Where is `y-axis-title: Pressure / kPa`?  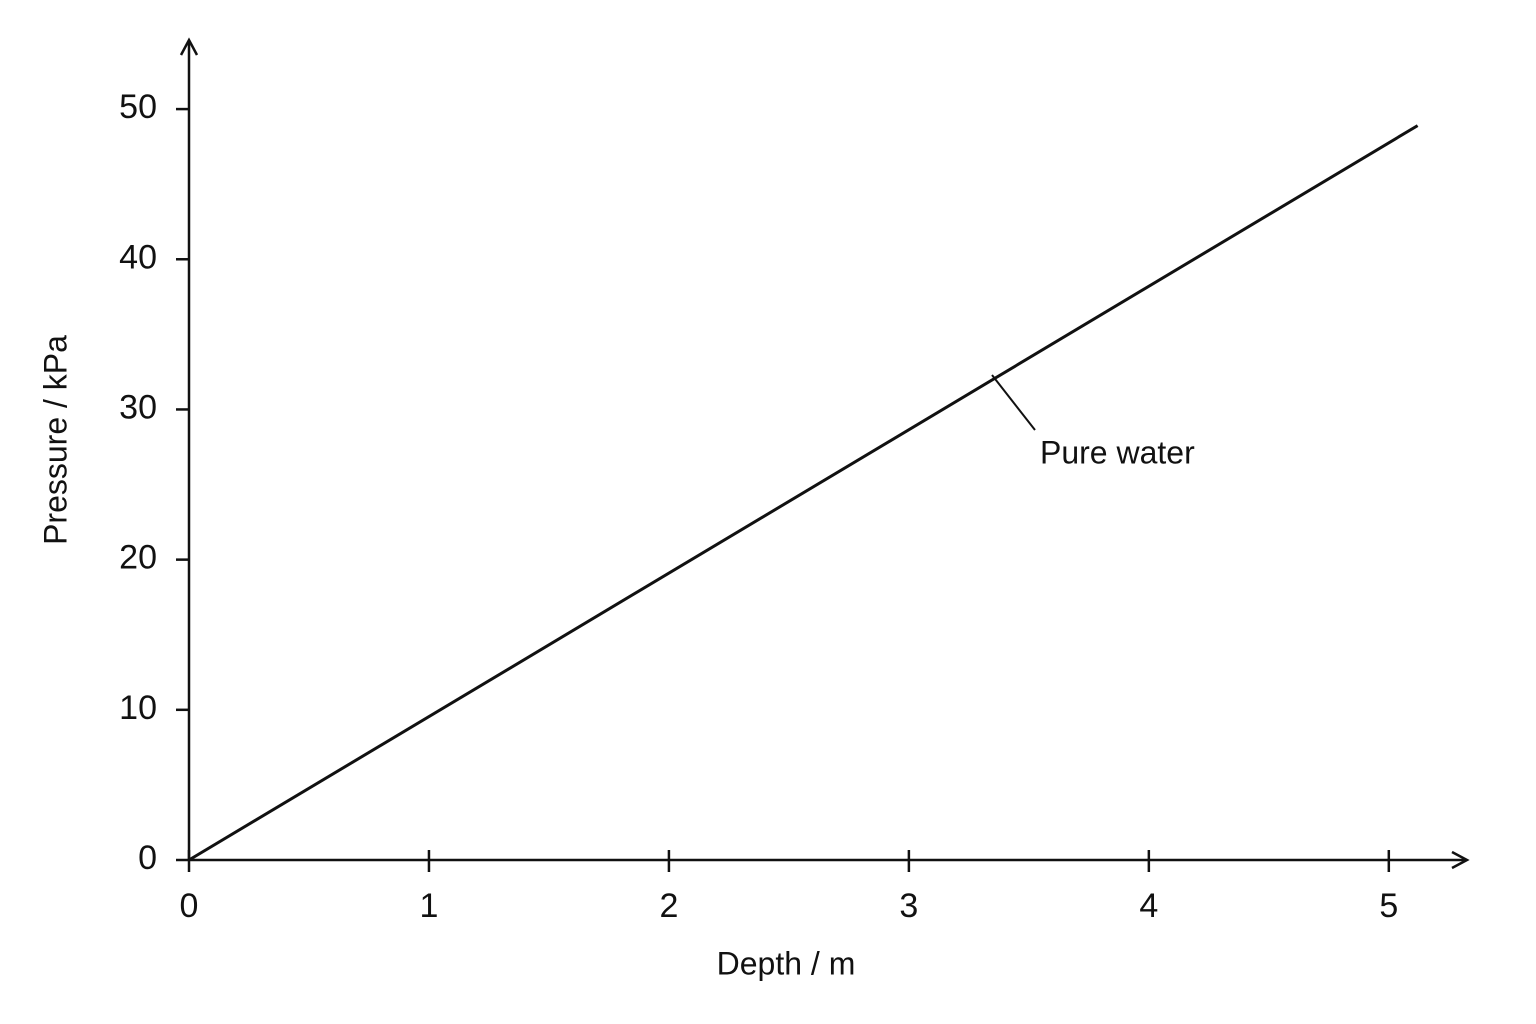 y-axis-title: Pressure / kPa is located at coordinates (55, 440).